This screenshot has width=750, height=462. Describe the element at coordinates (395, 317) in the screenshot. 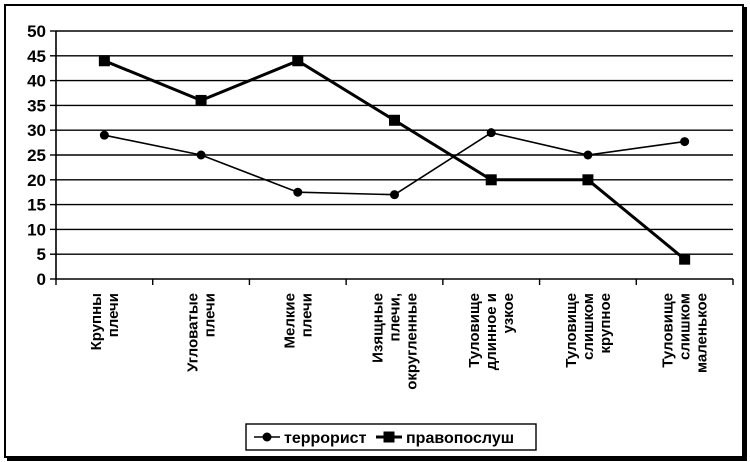

I see `x-tick-label-line: плечи,` at that location.